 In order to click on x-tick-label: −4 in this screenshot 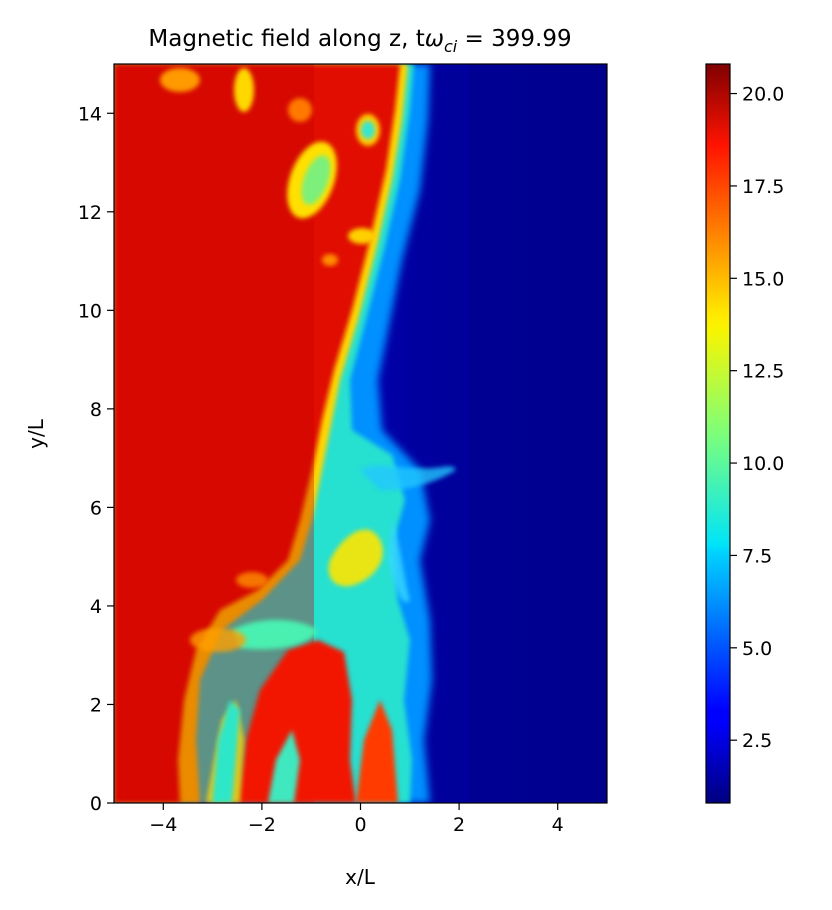, I will do `click(163, 825)`.